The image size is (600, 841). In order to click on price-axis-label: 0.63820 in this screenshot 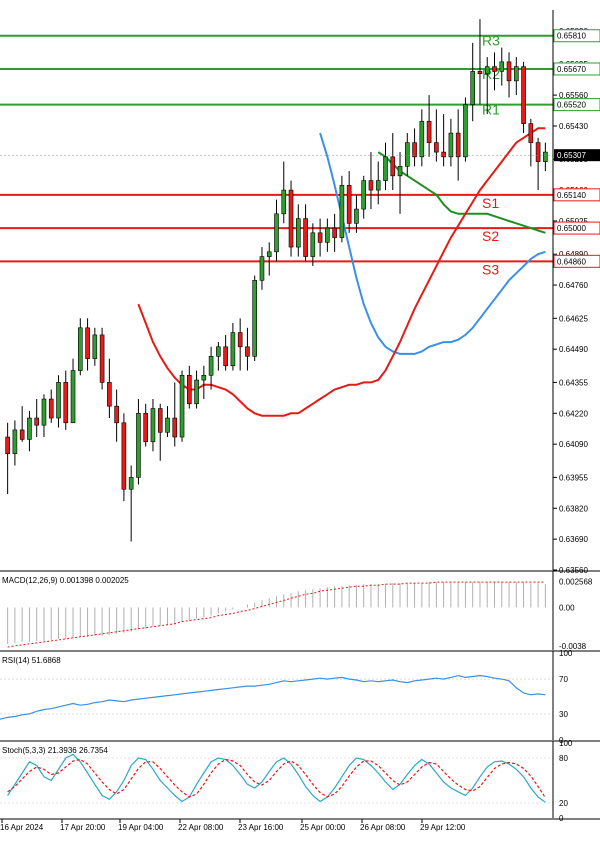, I will do `click(573, 508)`.